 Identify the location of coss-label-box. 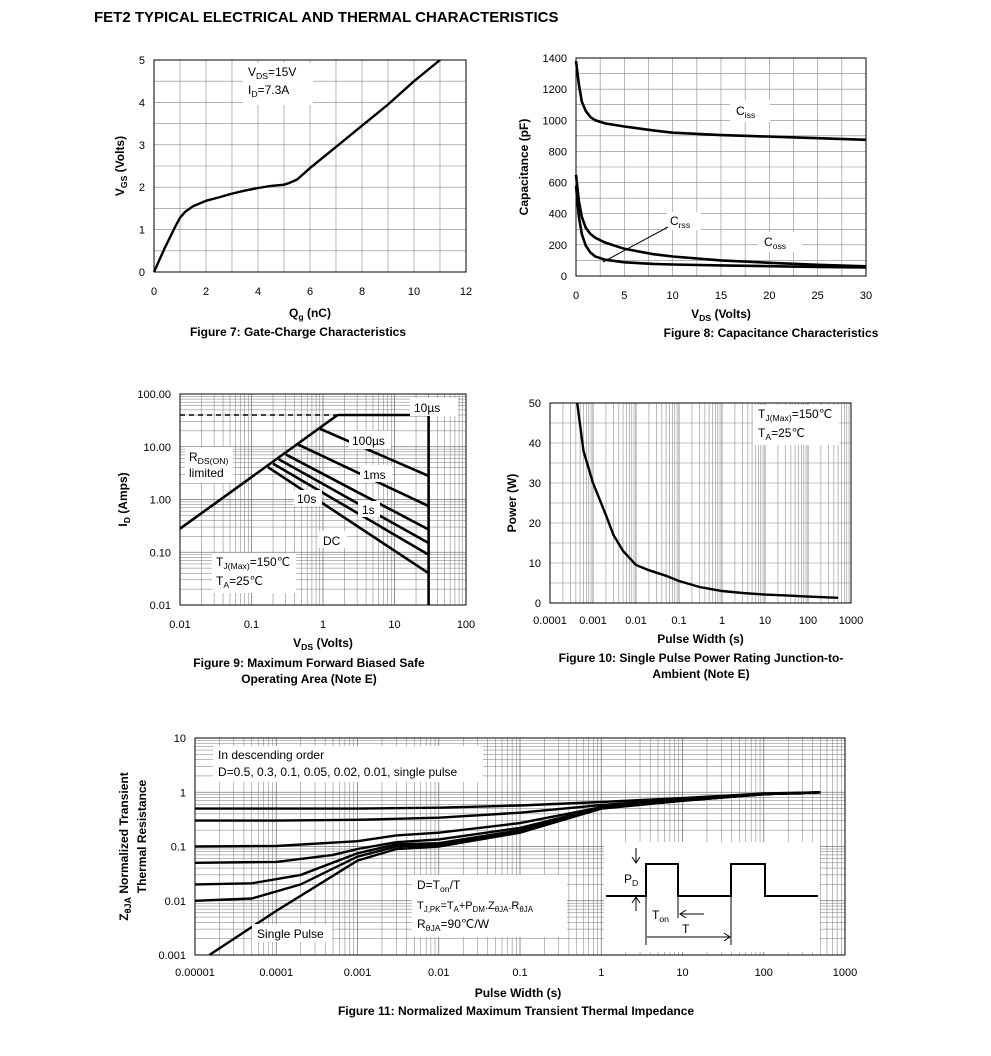
(780, 242).